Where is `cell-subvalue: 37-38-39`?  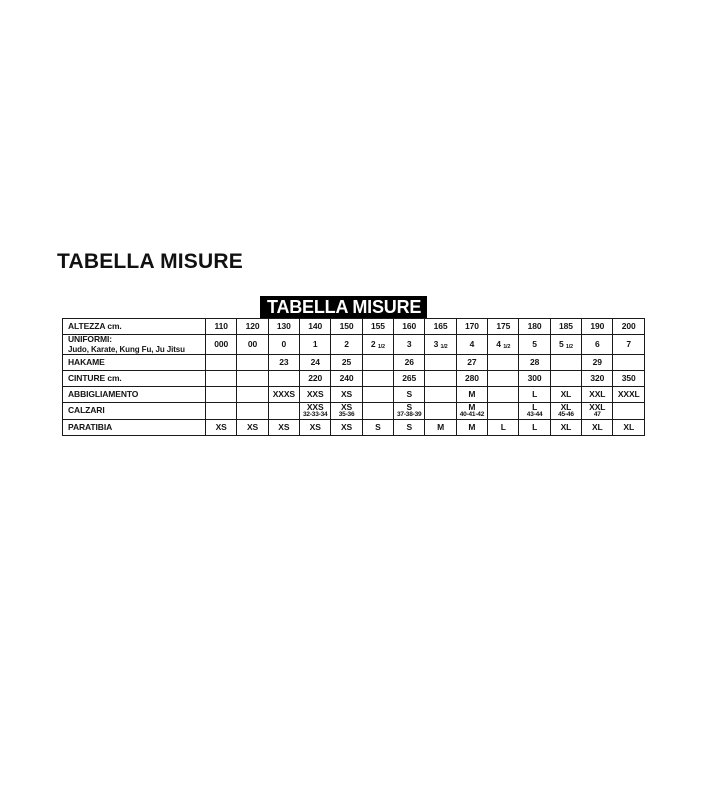
cell-subvalue: 37-38-39 is located at coordinates (409, 415).